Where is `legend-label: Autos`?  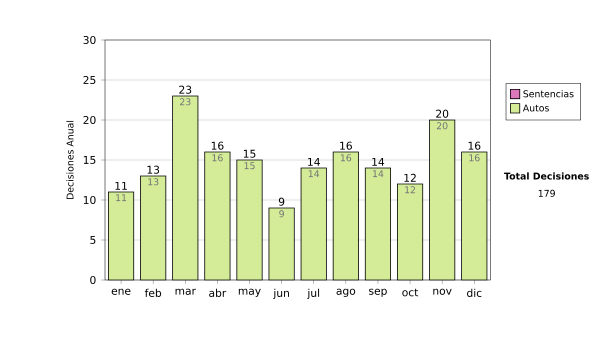 legend-label: Autos is located at coordinates (535, 108).